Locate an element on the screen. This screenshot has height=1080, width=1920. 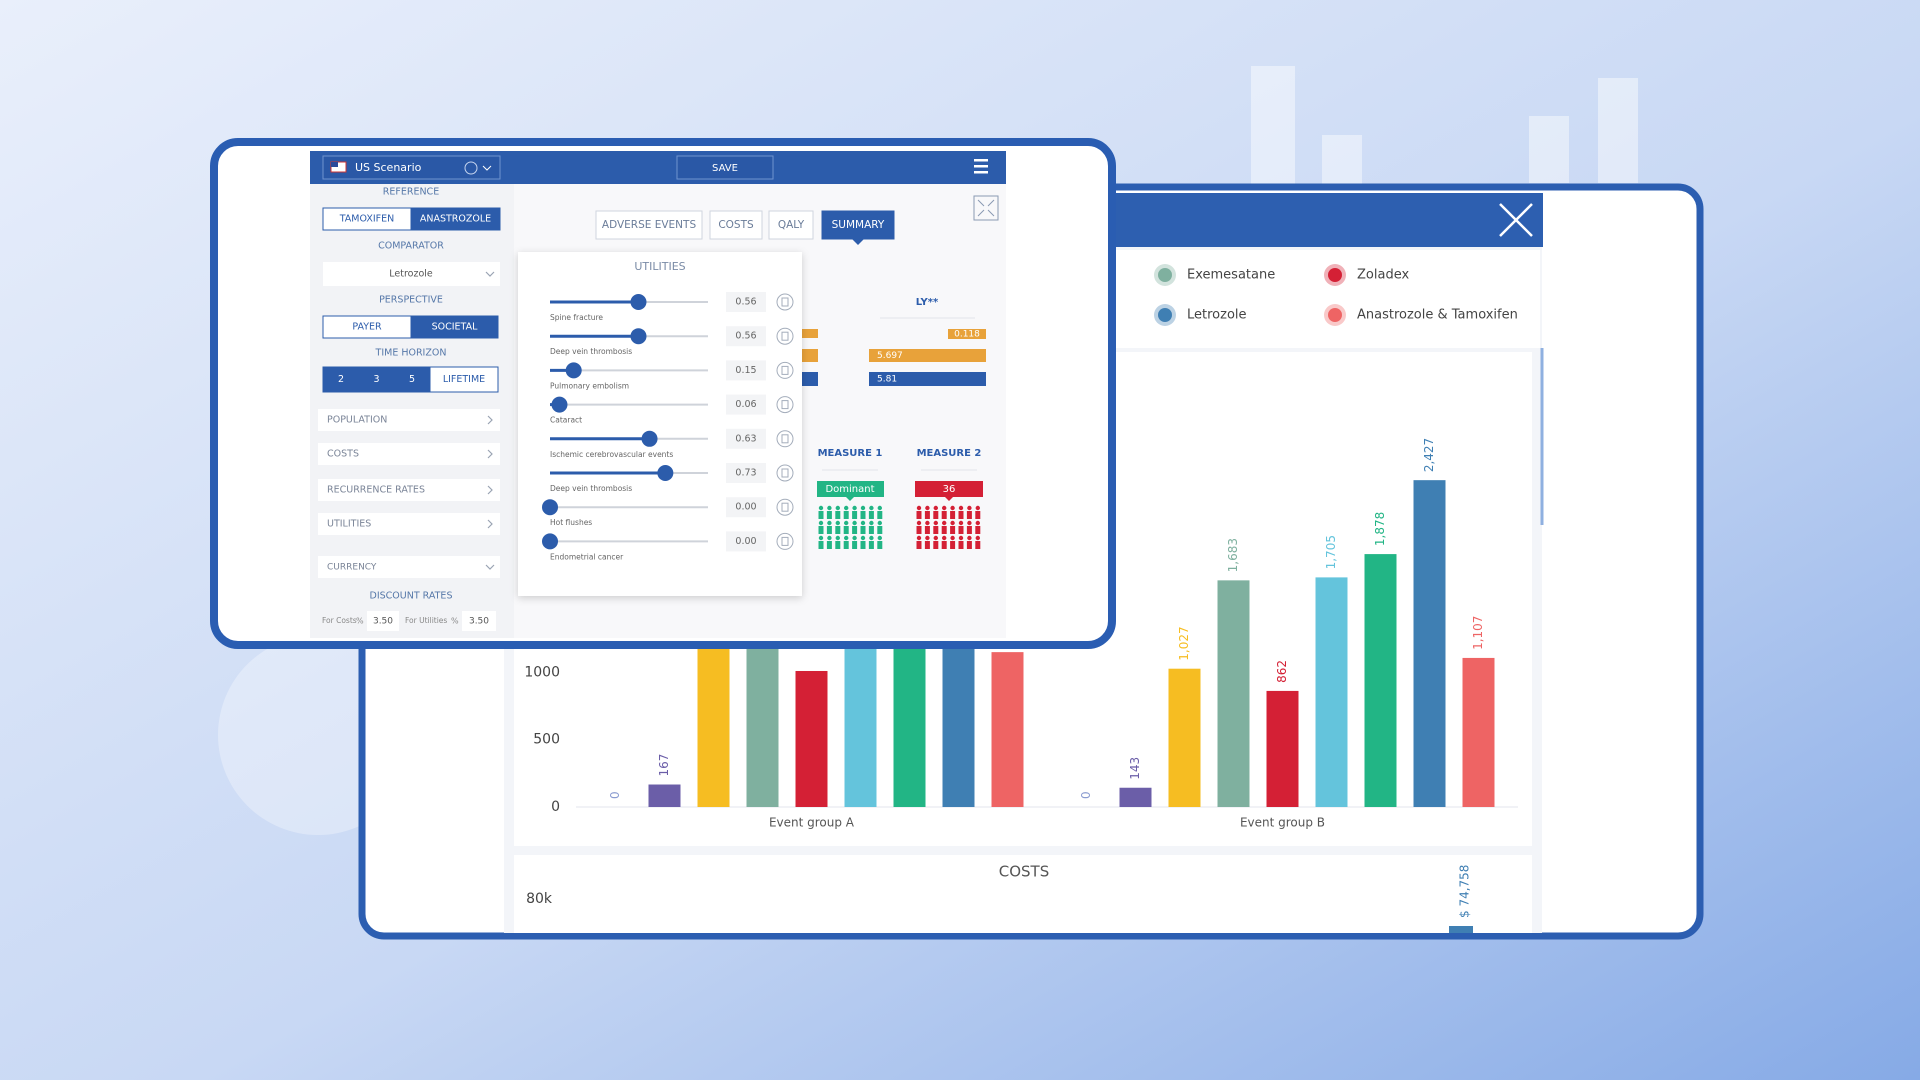
toggle-label: 3 is located at coordinates (376, 379).